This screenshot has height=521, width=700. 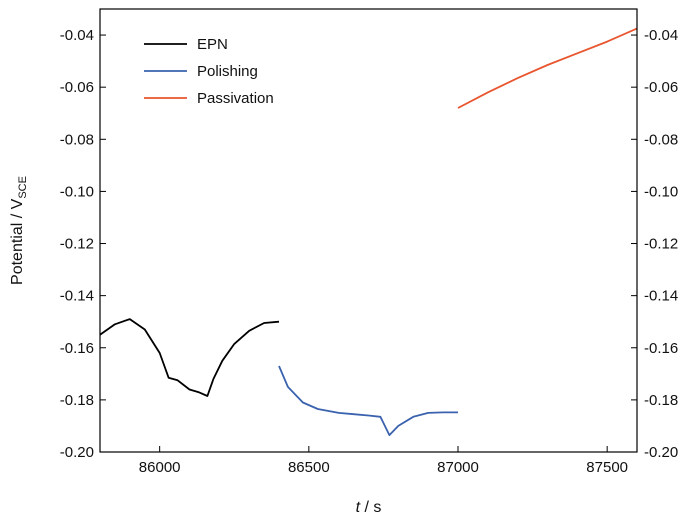 What do you see at coordinates (607, 467) in the screenshot?
I see `x-tick-label: 87500` at bounding box center [607, 467].